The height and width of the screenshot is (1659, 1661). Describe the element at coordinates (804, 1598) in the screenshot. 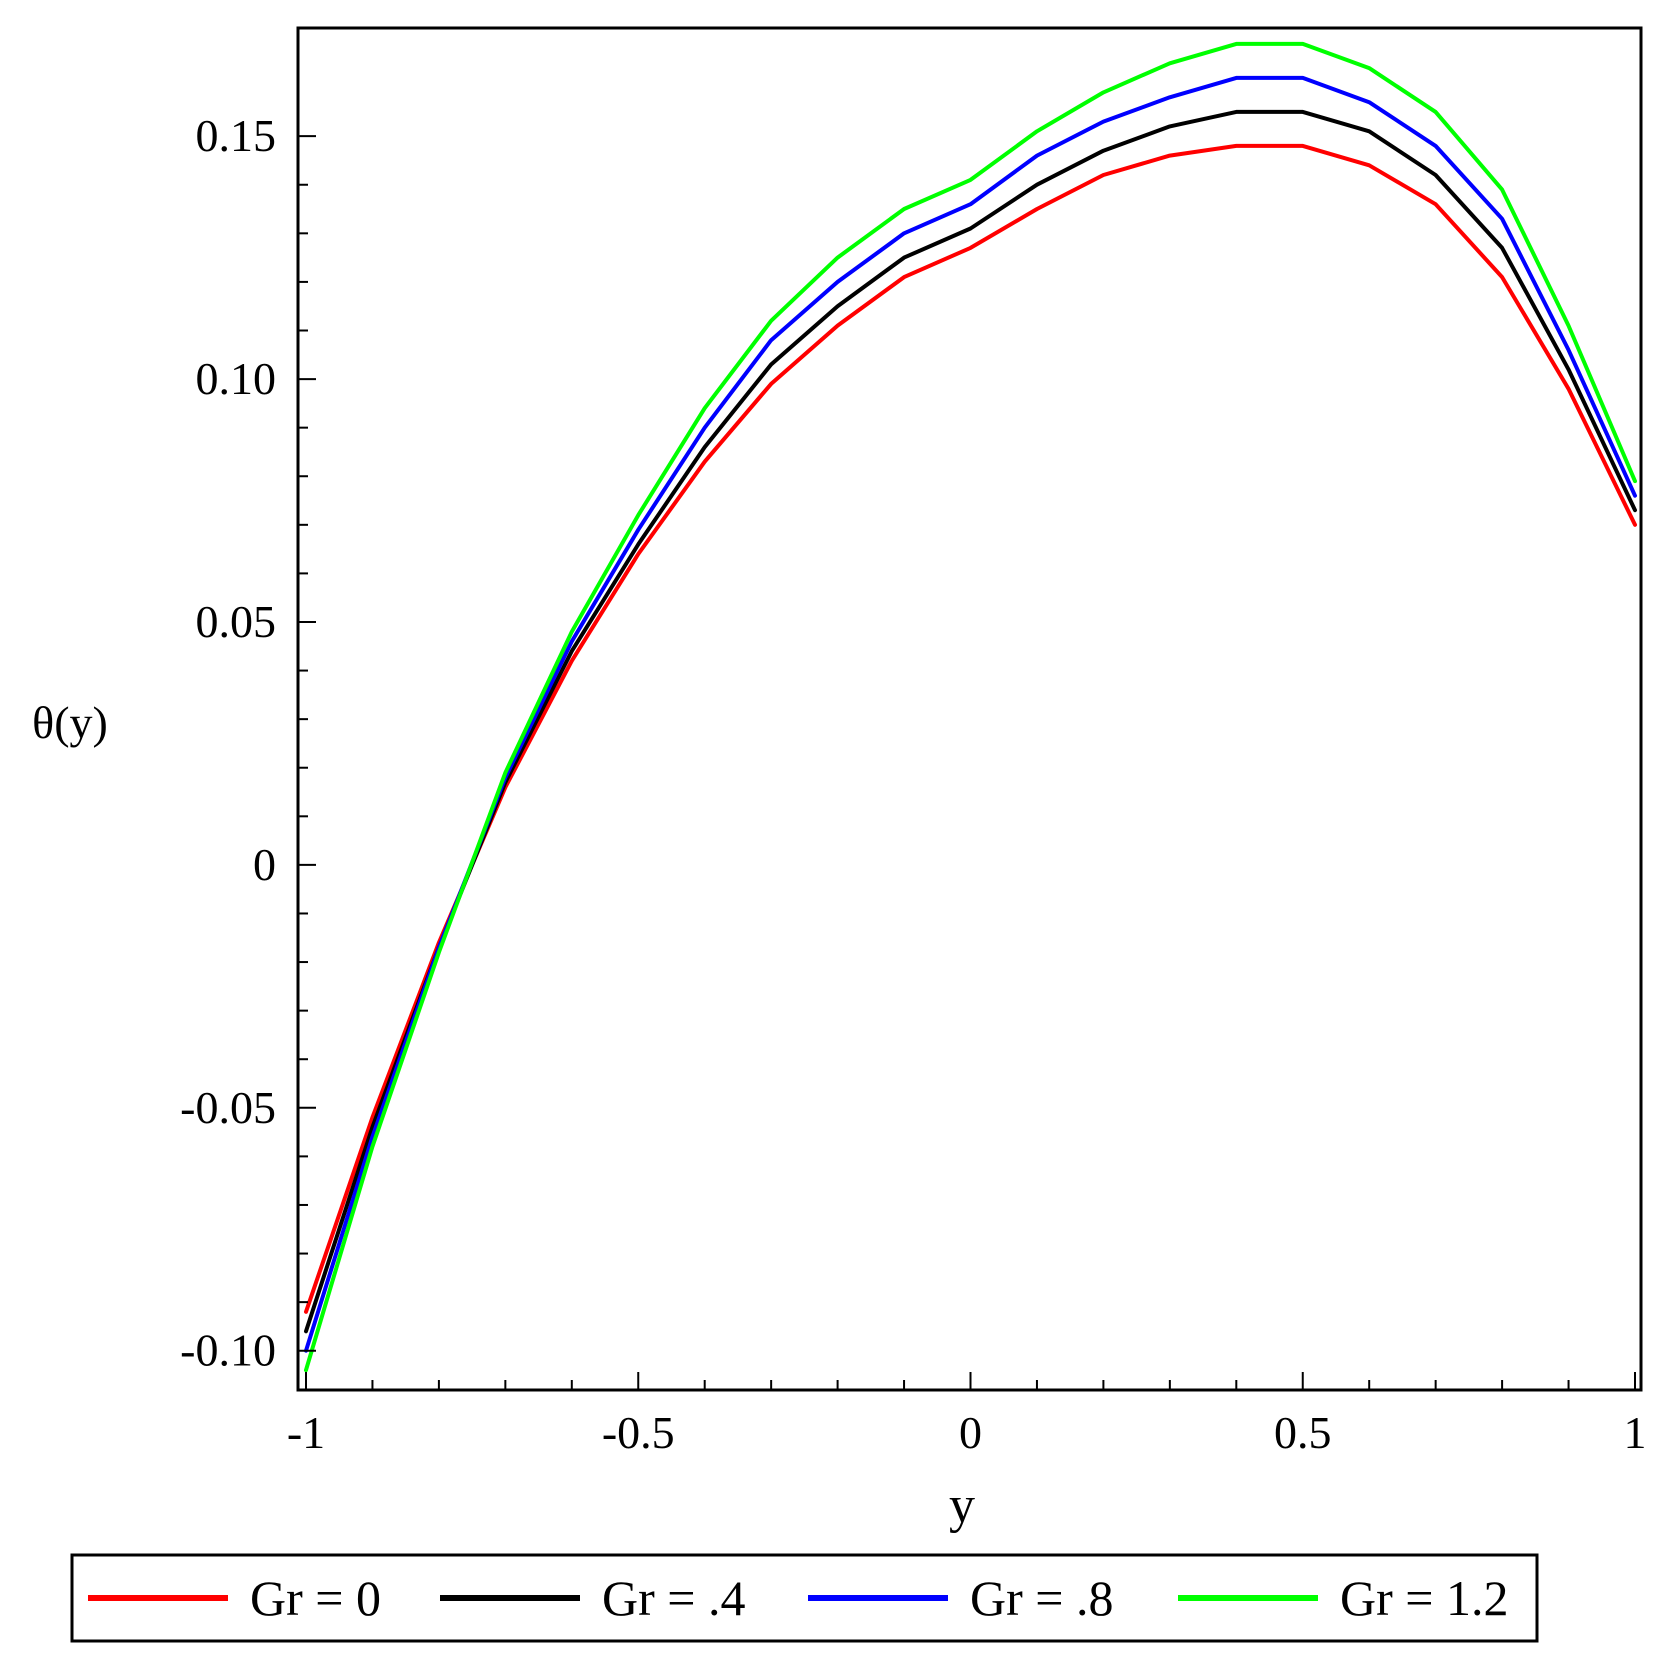

I see `legend: Gr = 0 Gr = .4 Gr = .8 Gr = 1.2` at that location.